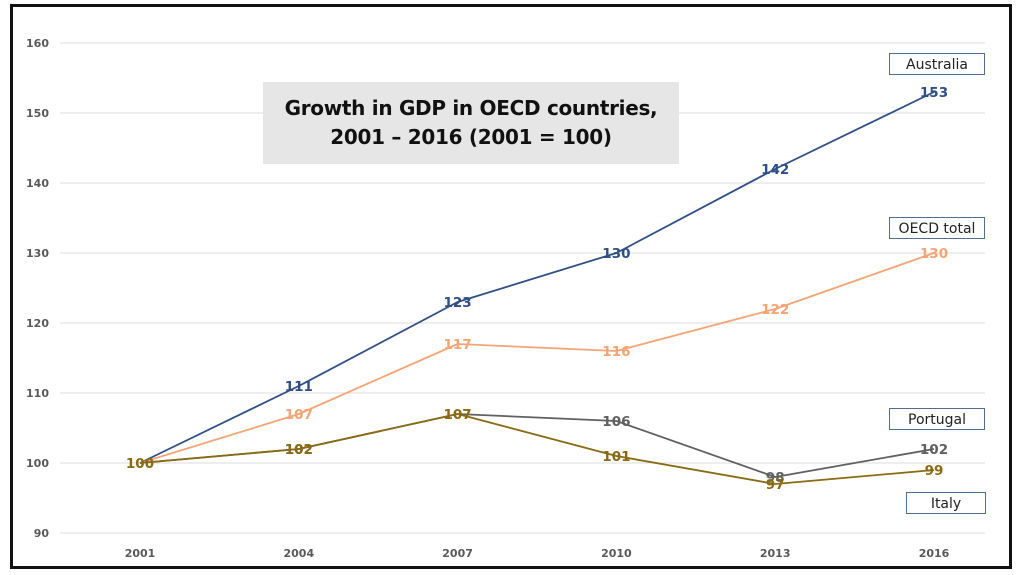 Image resolution: width=1024 pixels, height=575 pixels. I want to click on data-label-australia: 130, so click(616, 254).